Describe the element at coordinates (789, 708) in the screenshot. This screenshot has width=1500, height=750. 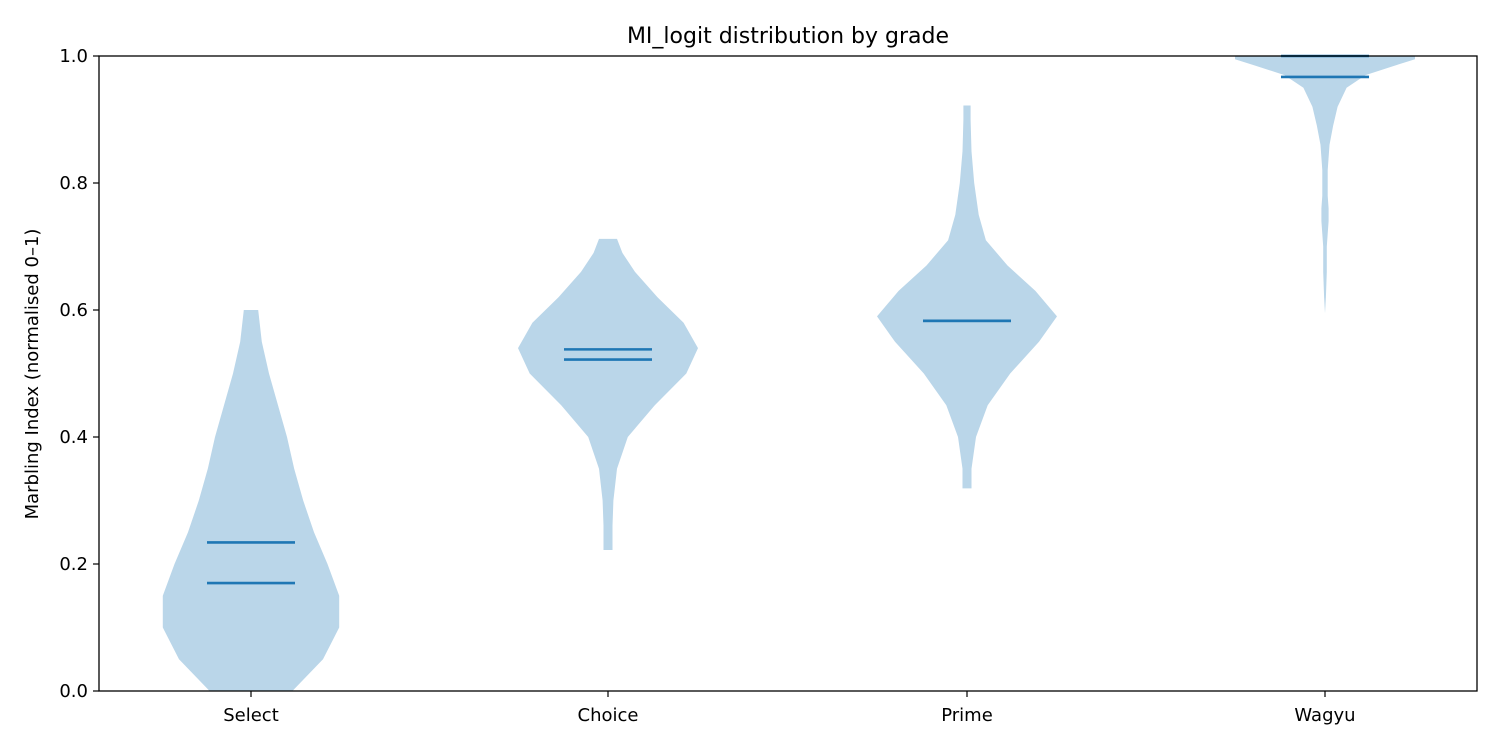
I see `x-axis-ticks: Select Choice Prime Wagyu` at that location.